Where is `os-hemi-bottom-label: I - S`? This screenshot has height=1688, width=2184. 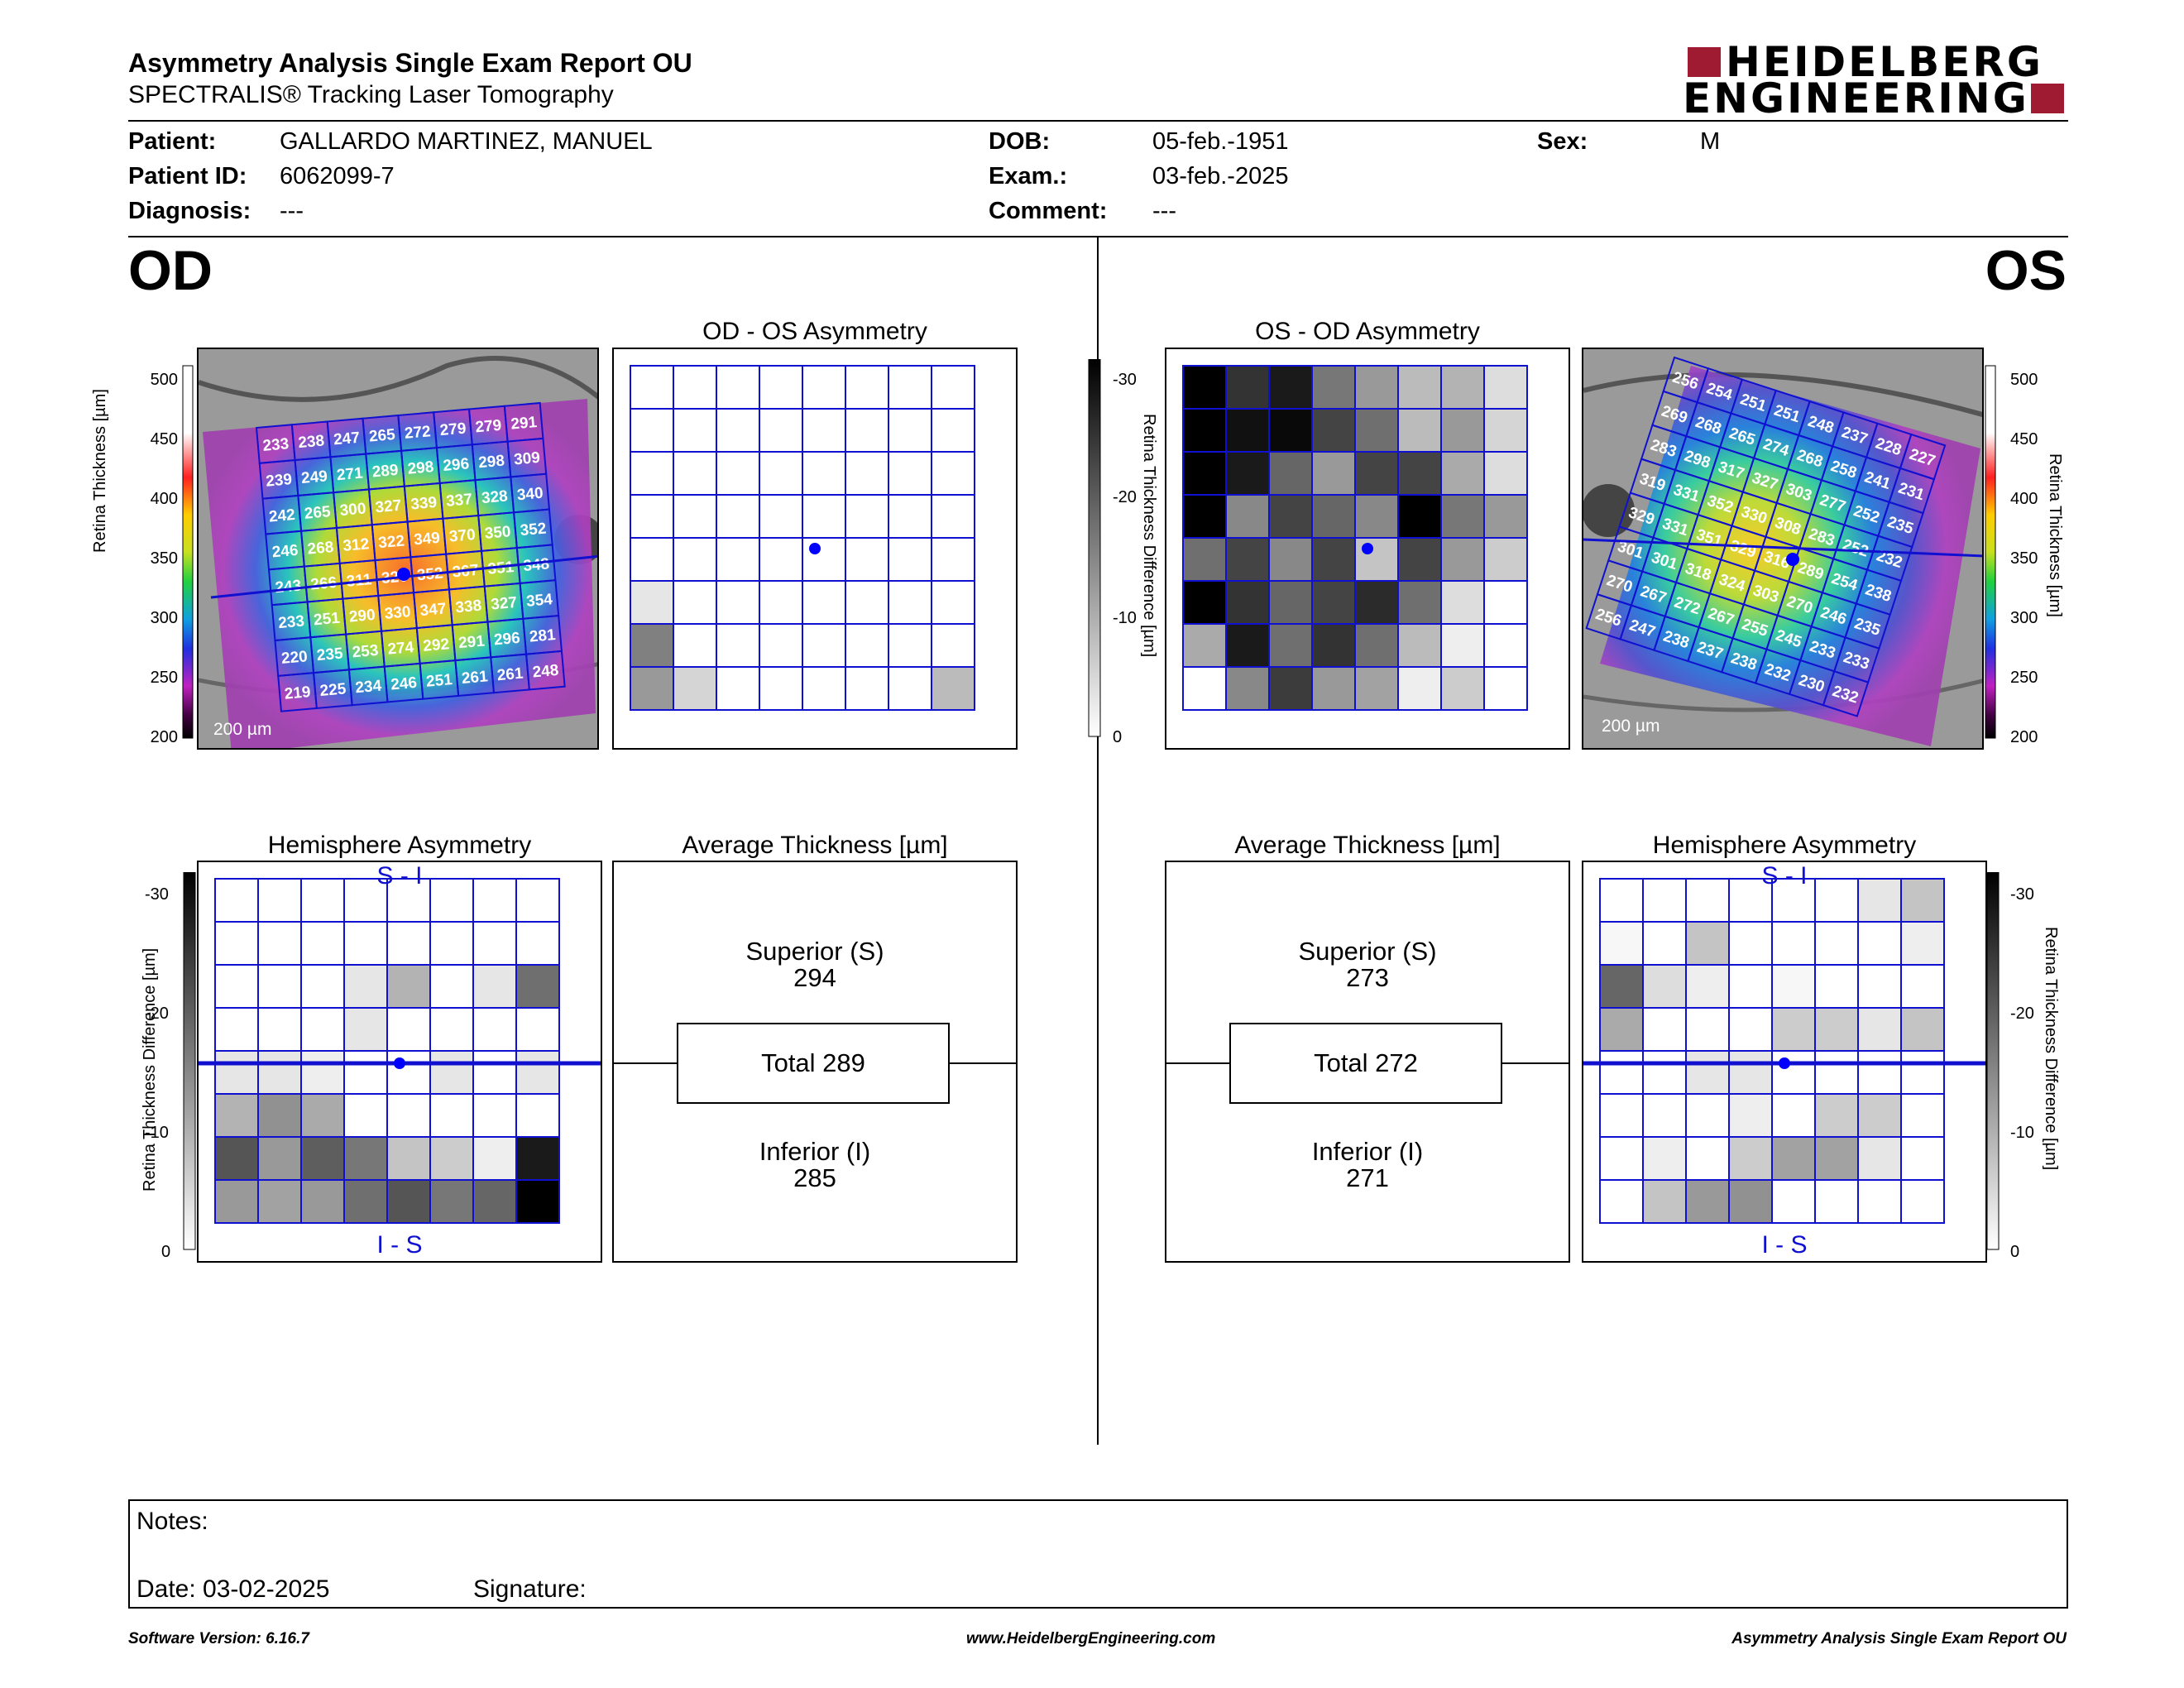
os-hemi-bottom-label: I - S is located at coordinates (1784, 1245).